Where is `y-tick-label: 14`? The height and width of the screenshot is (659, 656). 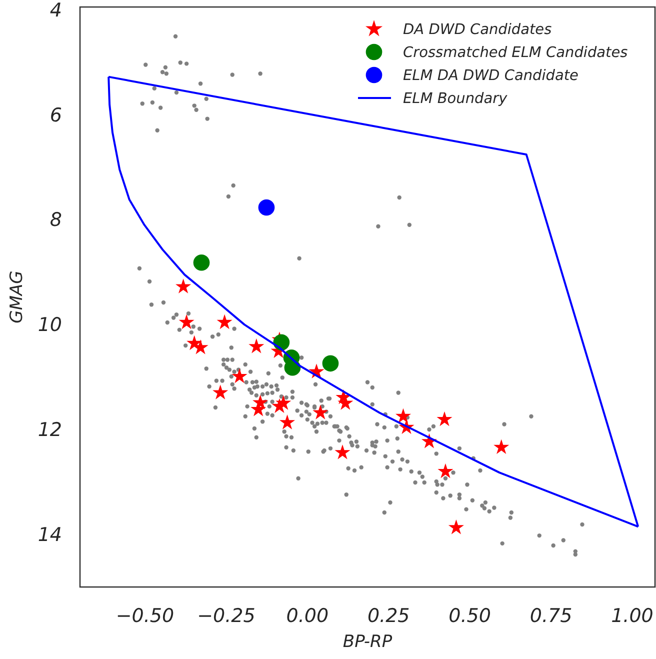
y-tick-label: 14 is located at coordinates (50, 535).